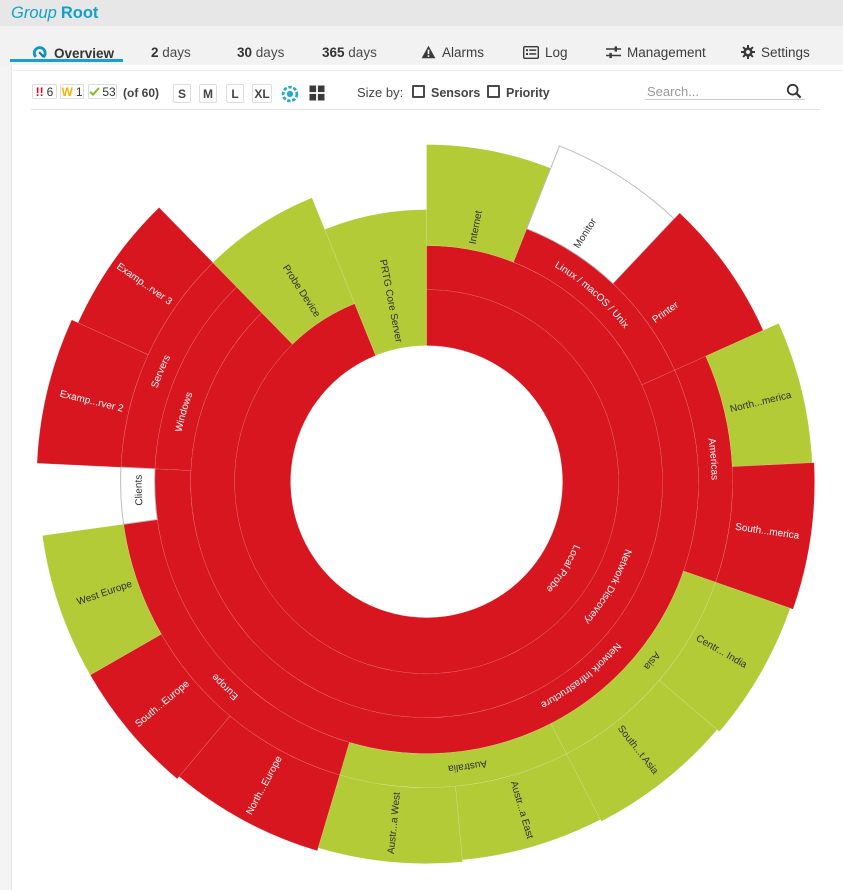  What do you see at coordinates (140, 490) in the screenshot?
I see `svg-text: Clients` at bounding box center [140, 490].